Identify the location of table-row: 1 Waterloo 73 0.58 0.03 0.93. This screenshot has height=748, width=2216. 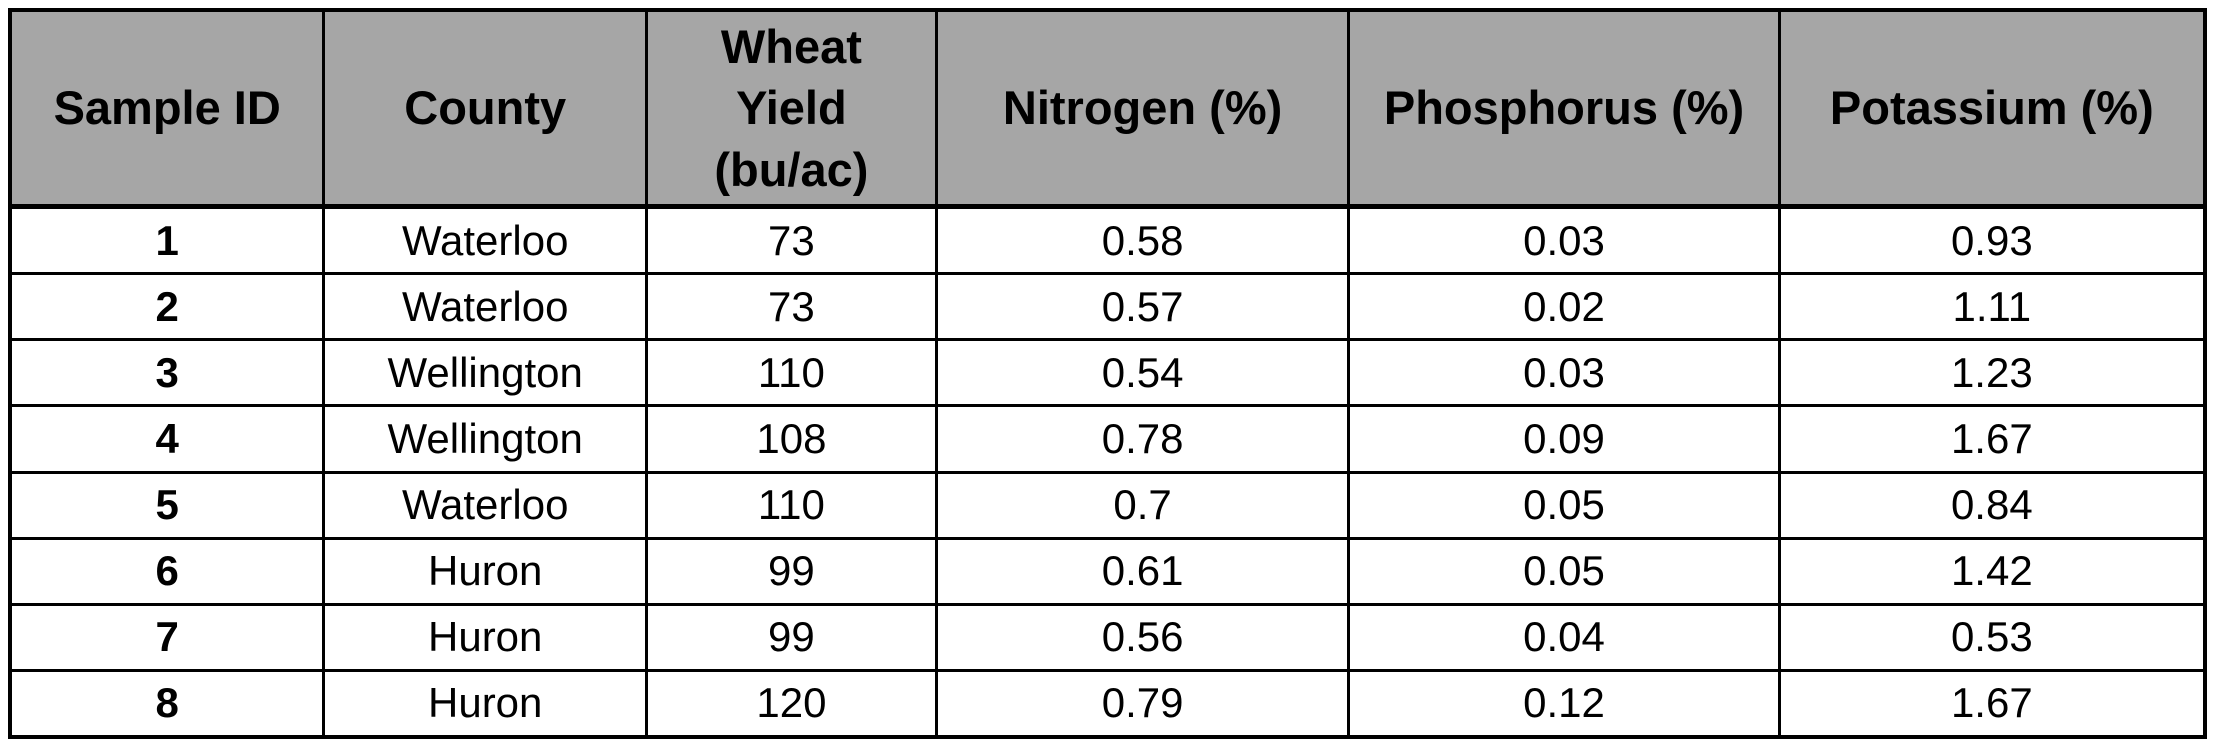
(1107, 240).